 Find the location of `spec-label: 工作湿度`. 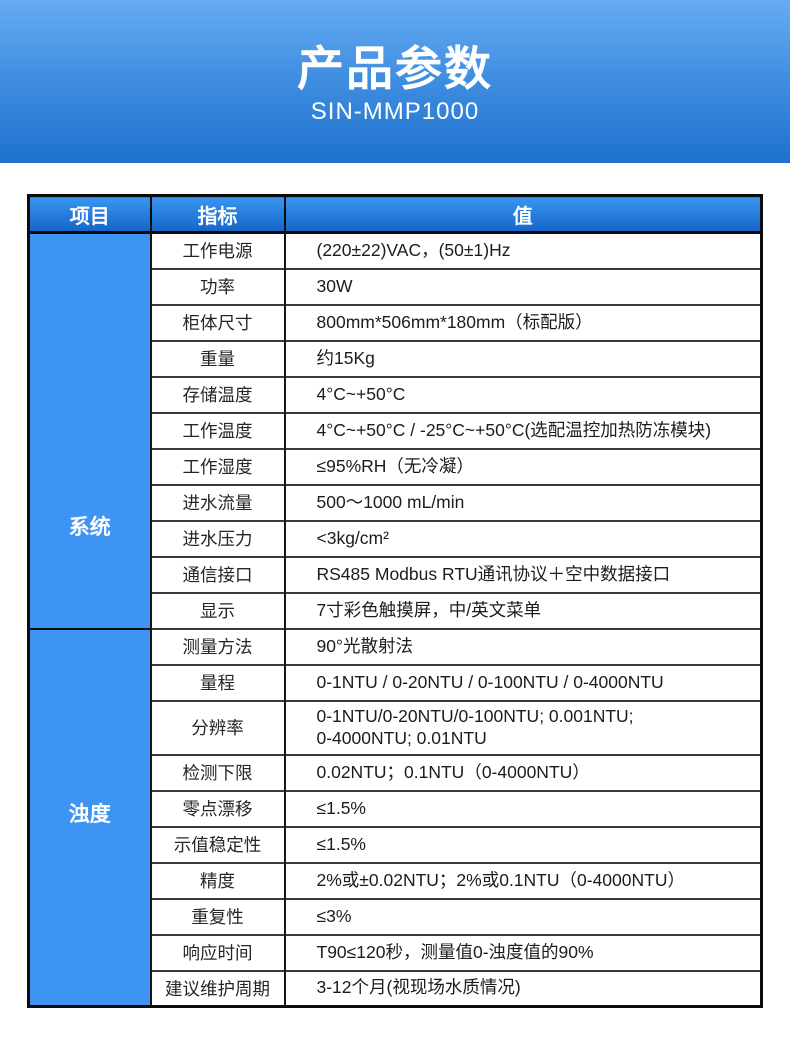

spec-label: 工作湿度 is located at coordinates (217, 466).